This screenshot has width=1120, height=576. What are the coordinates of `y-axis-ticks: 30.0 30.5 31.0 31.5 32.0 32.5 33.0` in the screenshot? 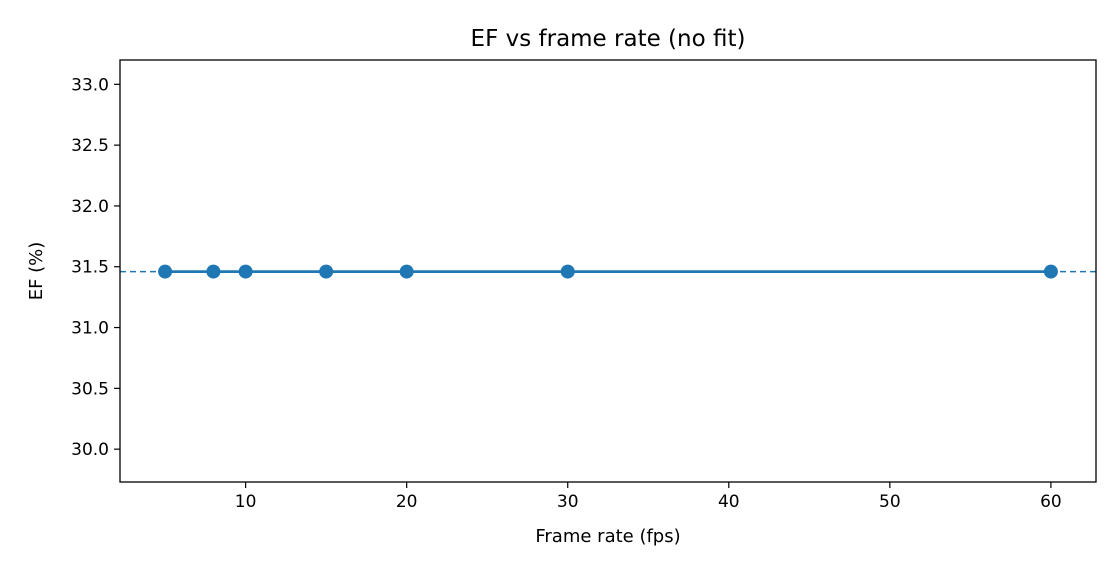 It's located at (95, 267).